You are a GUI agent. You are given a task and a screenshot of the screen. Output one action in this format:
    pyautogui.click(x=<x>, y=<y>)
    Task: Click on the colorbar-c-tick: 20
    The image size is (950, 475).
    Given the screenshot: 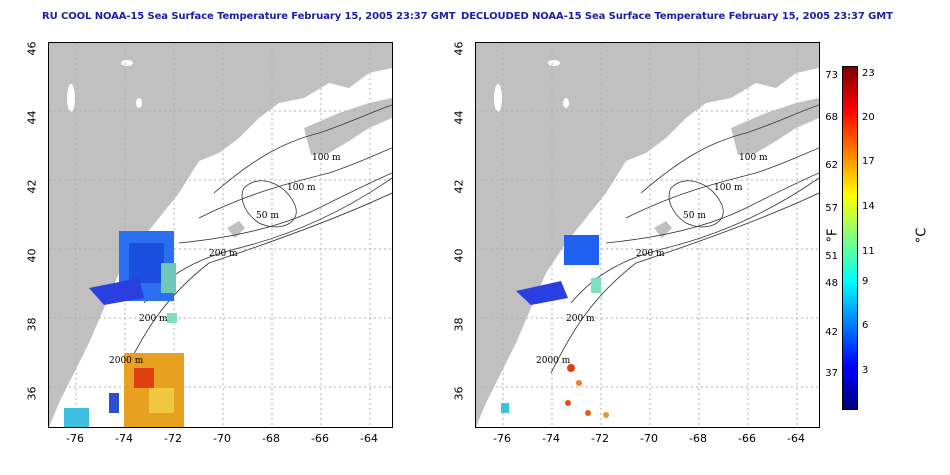 What is the action you would take?
    pyautogui.click(x=868, y=117)
    